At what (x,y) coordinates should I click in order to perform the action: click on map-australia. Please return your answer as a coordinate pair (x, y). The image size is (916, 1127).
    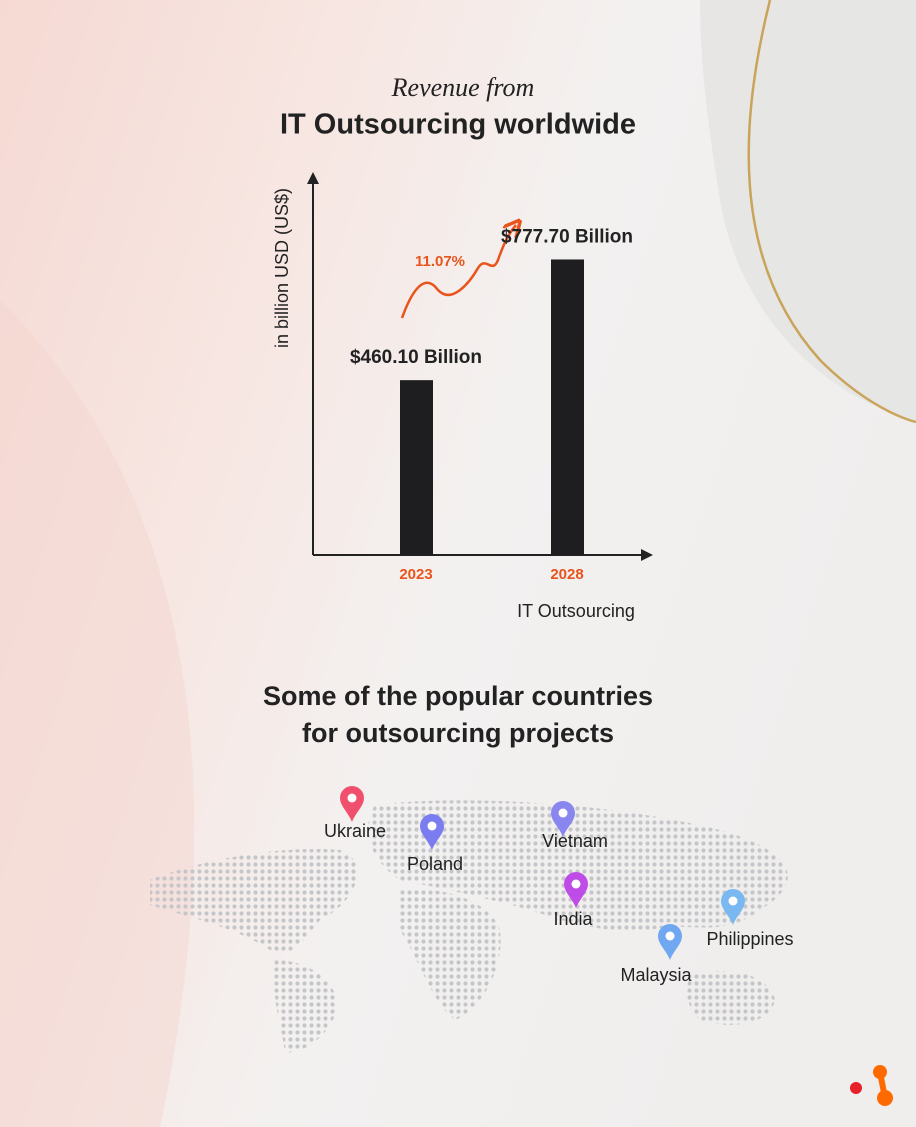
    Looking at the image, I should click on (731, 998).